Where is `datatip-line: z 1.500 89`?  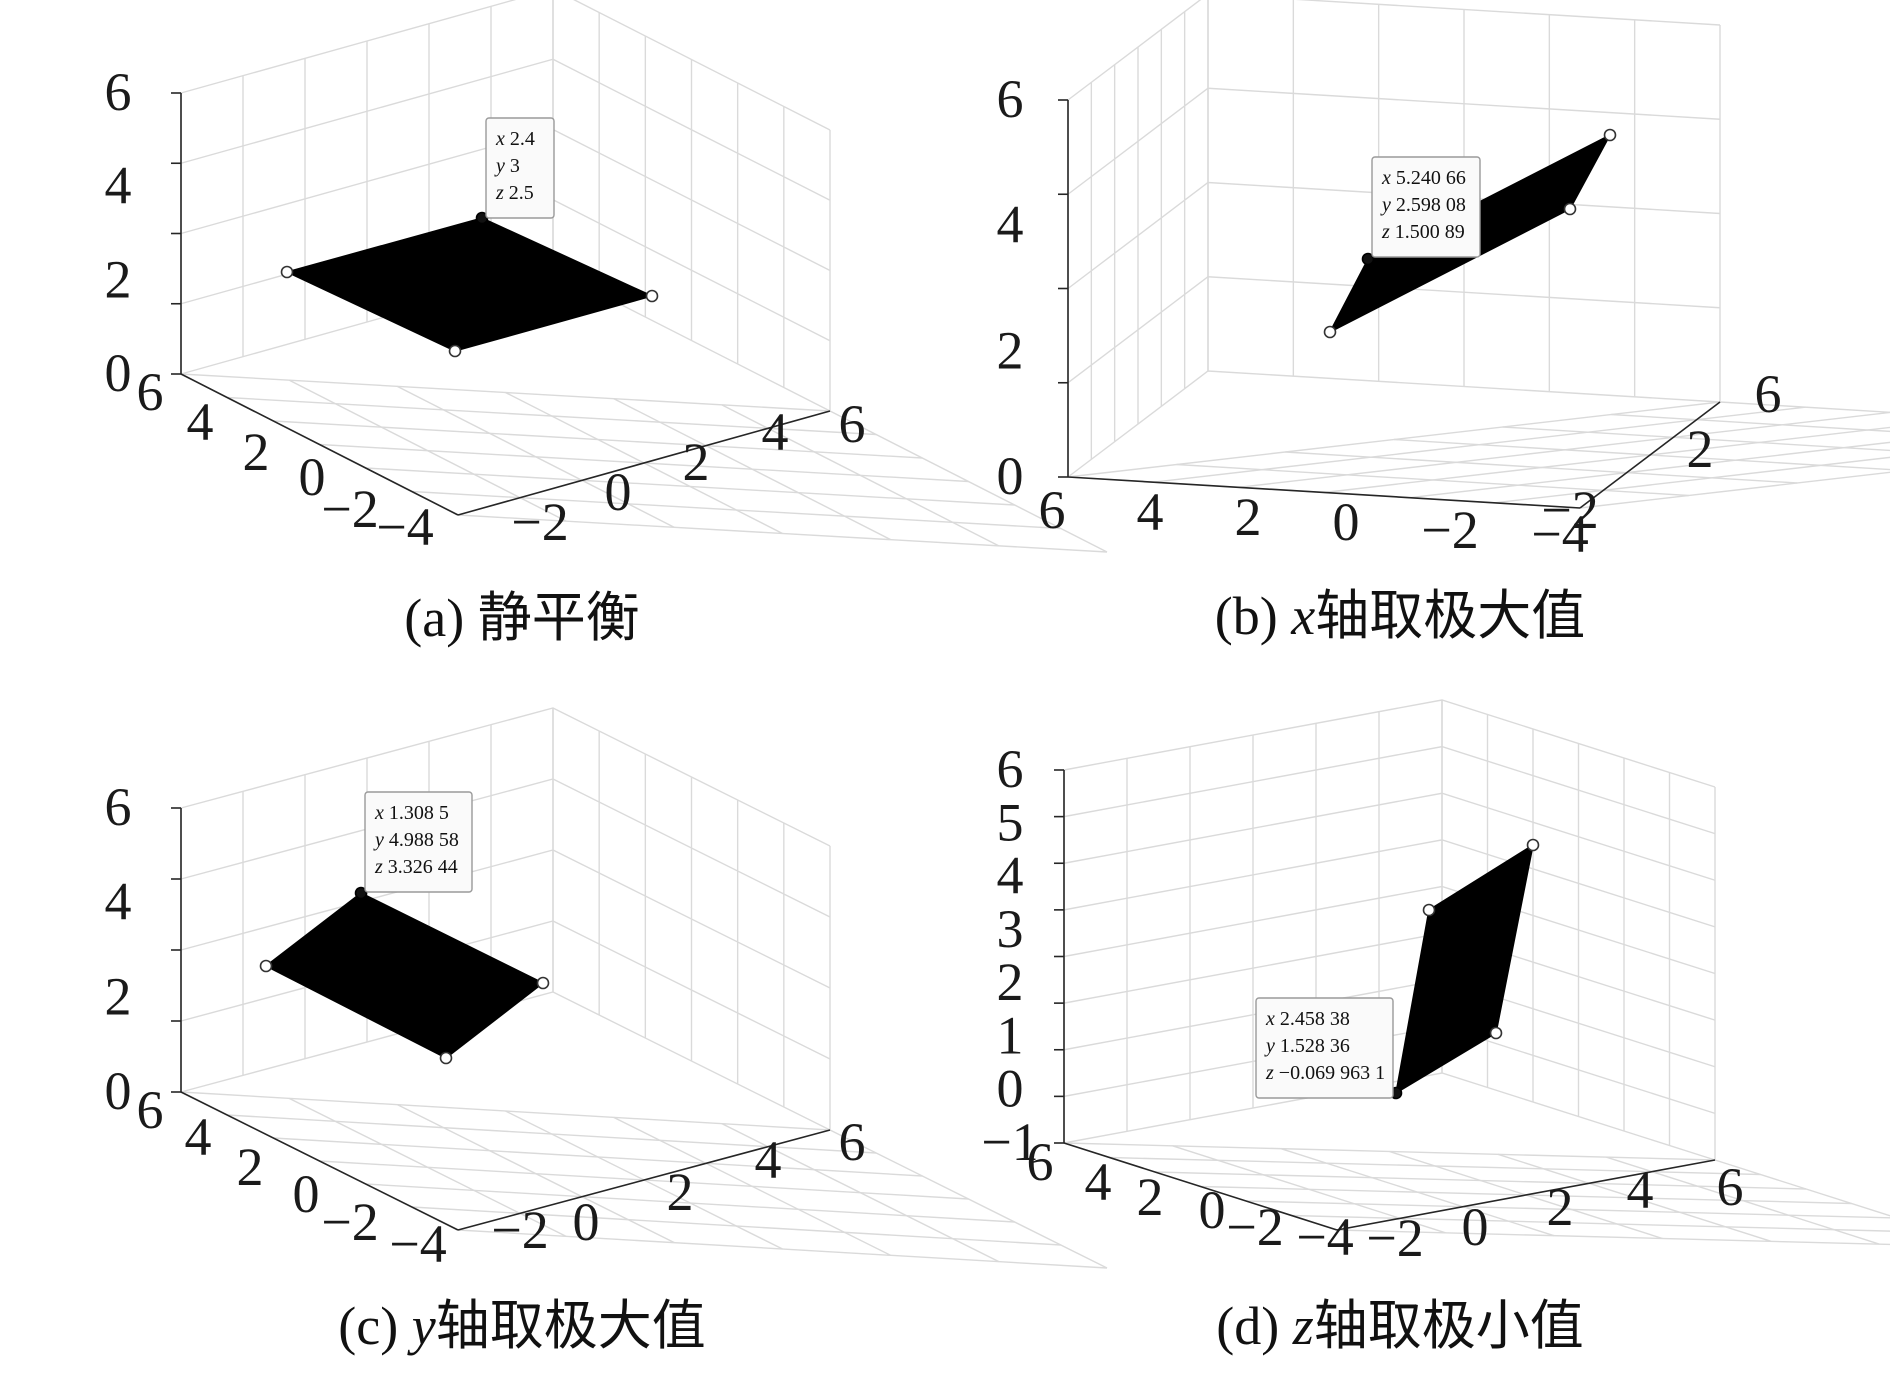
datatip-line: z 1.500 89 is located at coordinates (1423, 232).